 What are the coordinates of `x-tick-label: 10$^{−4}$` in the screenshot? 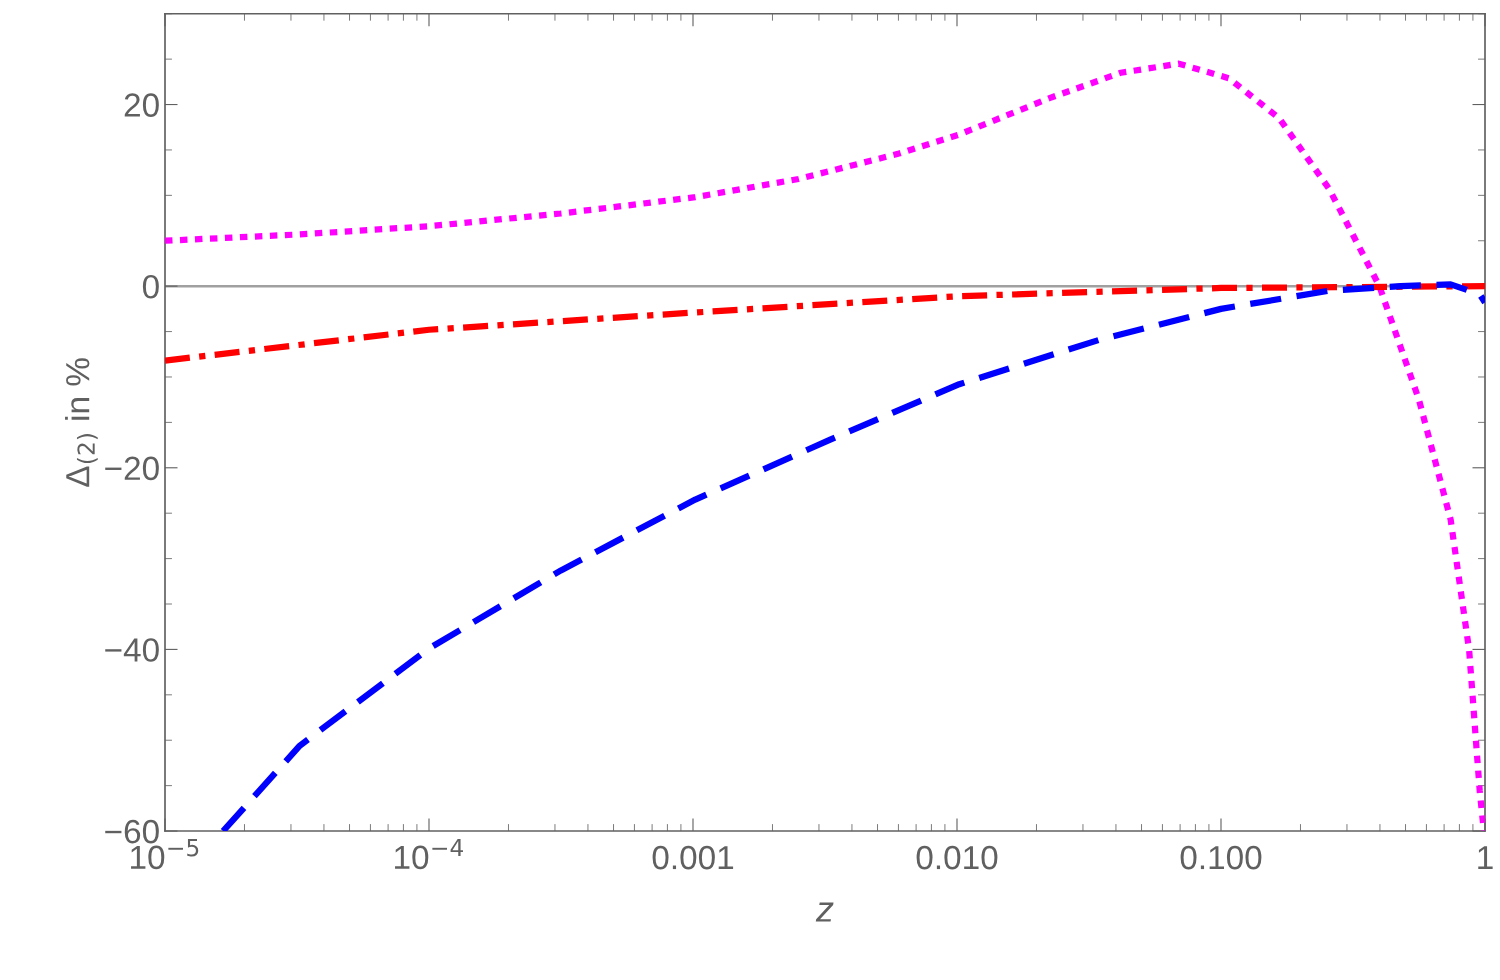 It's located at (429, 854).